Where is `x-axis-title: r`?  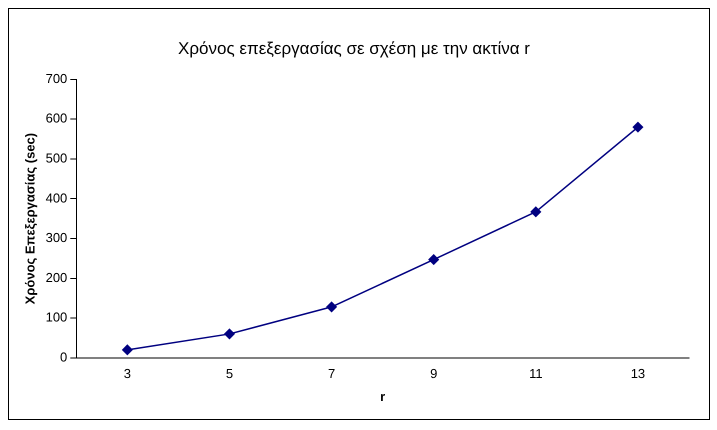 x-axis-title: r is located at coordinates (383, 396).